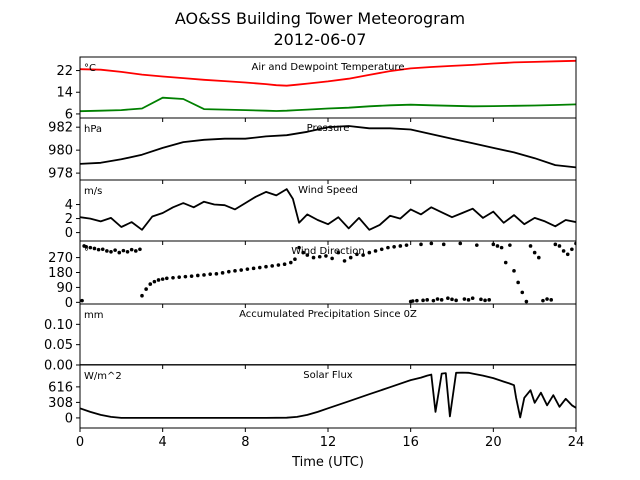 The image size is (640, 480). Describe the element at coordinates (93, 315) in the screenshot. I see `panel-unit-label: mm` at that location.